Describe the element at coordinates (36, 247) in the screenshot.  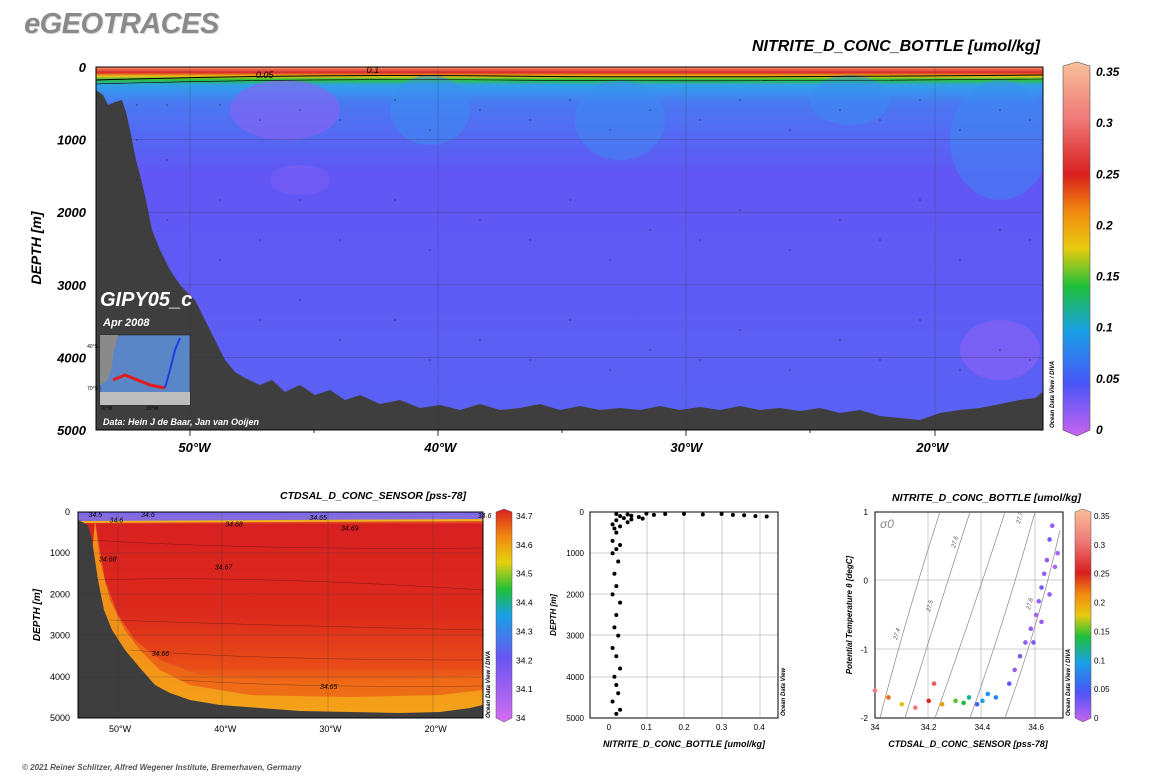
I see `main-y-axis-label: DEPTH [m]` at that location.